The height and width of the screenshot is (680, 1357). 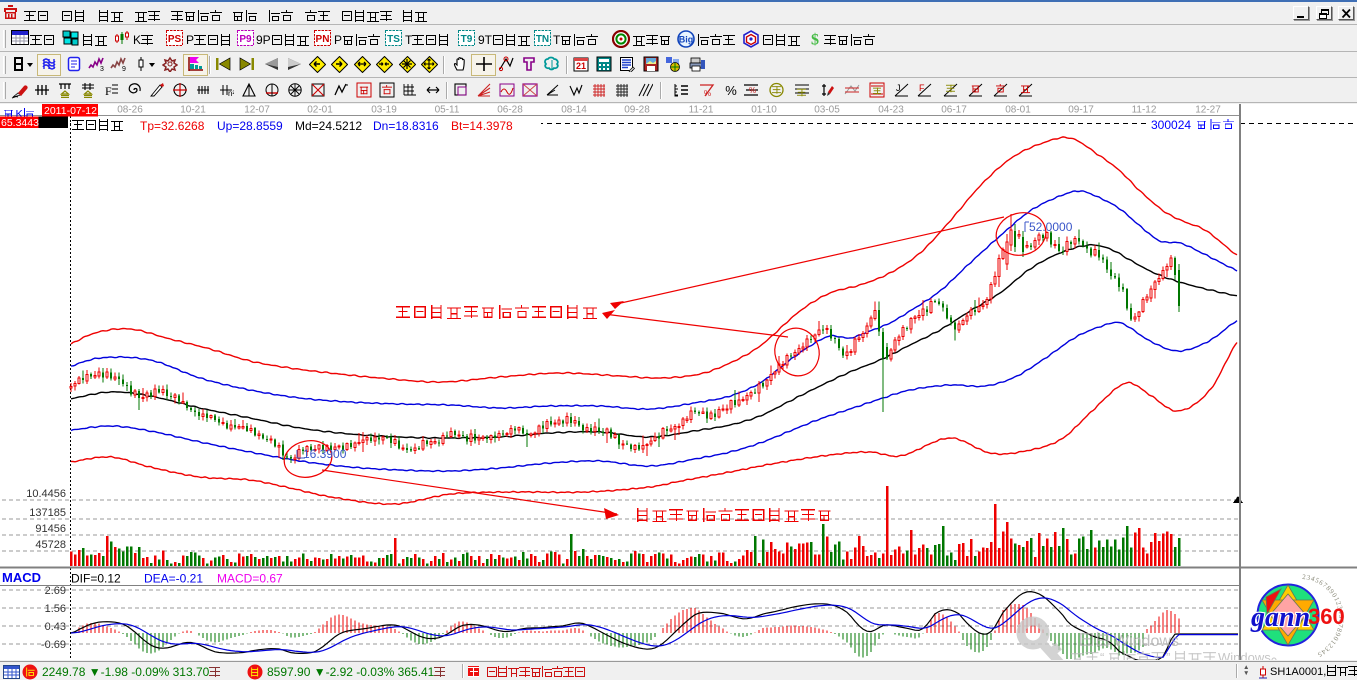 What do you see at coordinates (1144, 110) in the screenshot?
I see `svg-text: 11-12` at bounding box center [1144, 110].